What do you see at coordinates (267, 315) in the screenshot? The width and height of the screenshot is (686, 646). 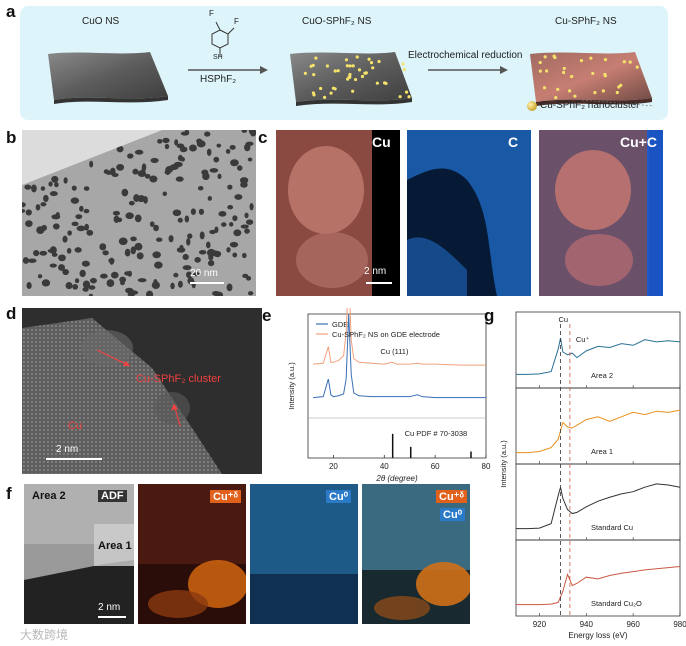 I see `panel-letter-e: e` at bounding box center [267, 315].